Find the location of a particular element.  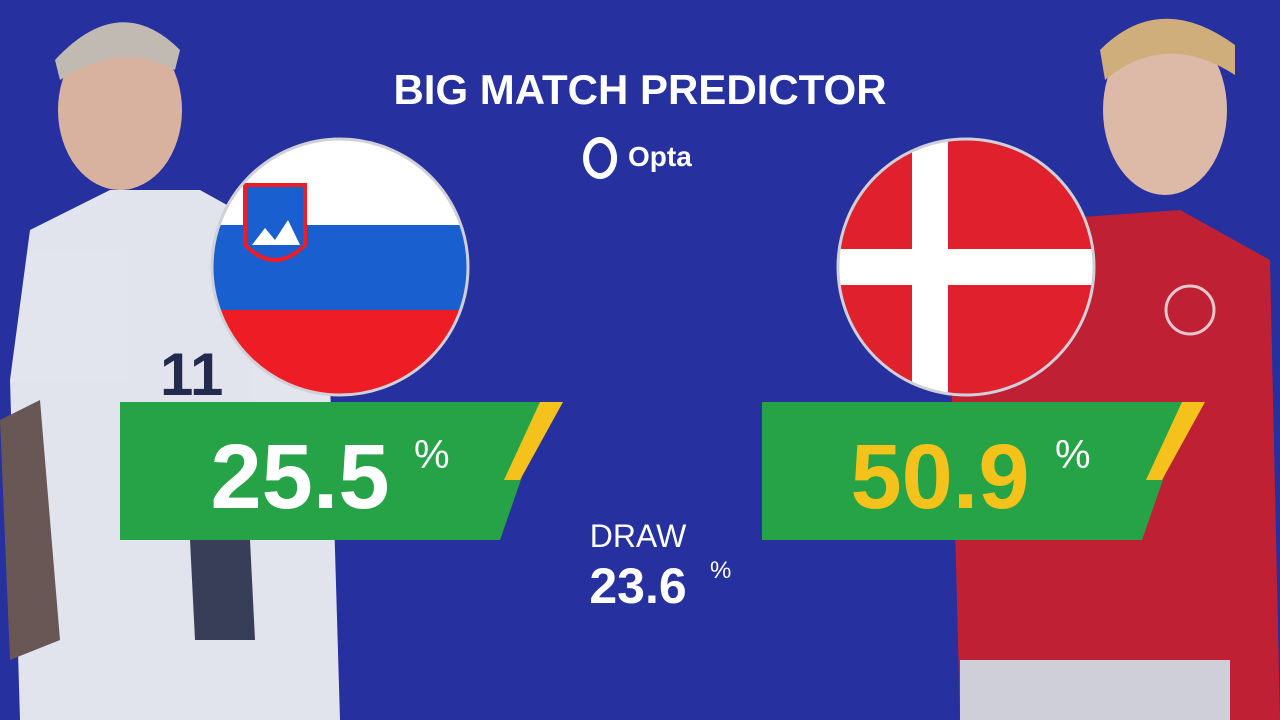

draw-label: DRAW is located at coordinates (638, 536).